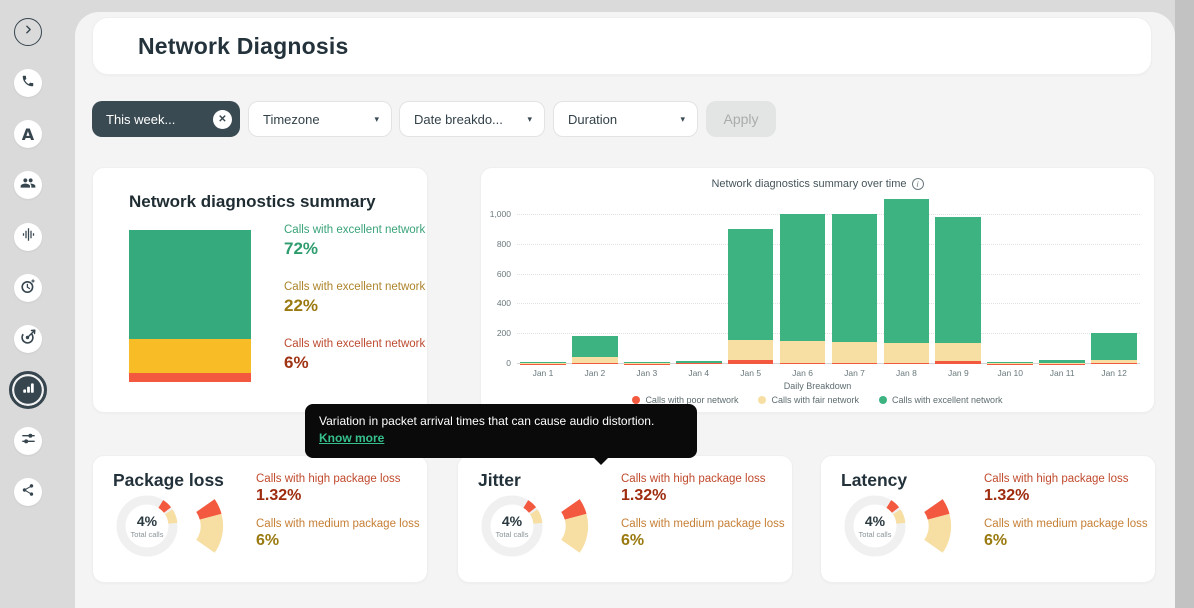  Describe the element at coordinates (320, 119) in the screenshot. I see `timezone-dropdown: Timezone ▾` at that location.